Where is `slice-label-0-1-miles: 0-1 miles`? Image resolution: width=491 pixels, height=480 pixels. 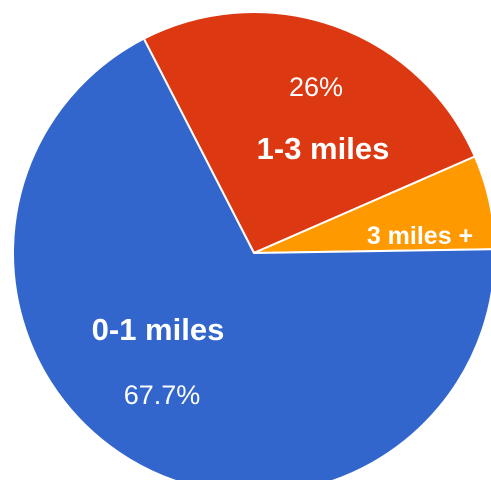
slice-label-0-1-miles: 0-1 miles is located at coordinates (158, 329).